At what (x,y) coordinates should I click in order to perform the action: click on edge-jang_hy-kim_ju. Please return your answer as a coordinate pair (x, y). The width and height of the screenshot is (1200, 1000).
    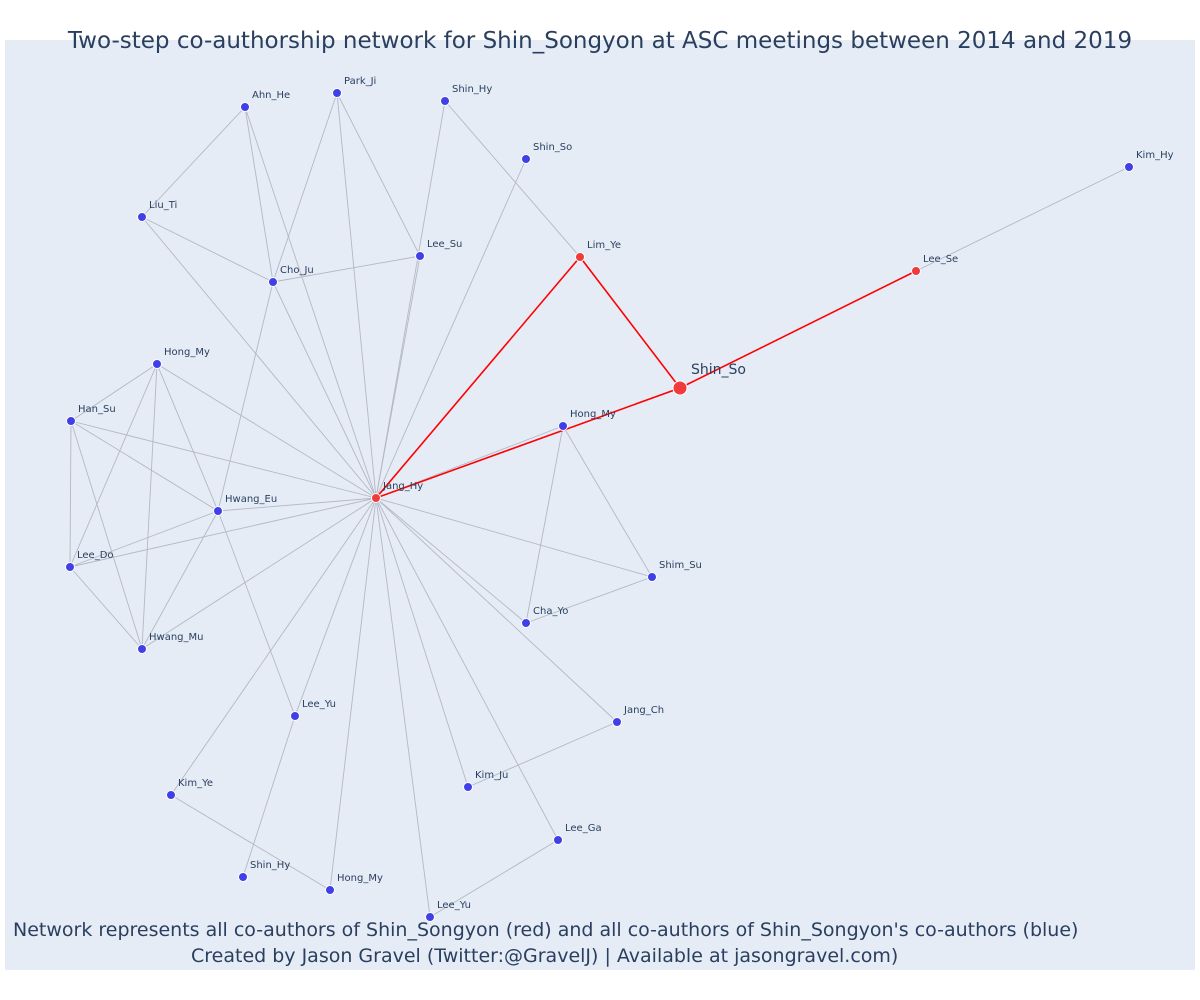
    Looking at the image, I should click on (422, 642).